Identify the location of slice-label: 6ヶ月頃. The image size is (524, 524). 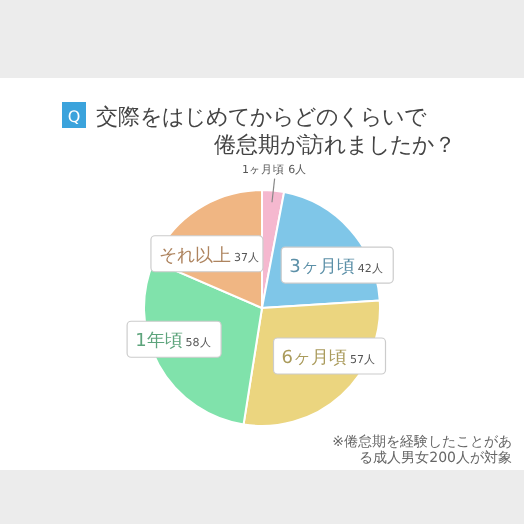
(314, 359).